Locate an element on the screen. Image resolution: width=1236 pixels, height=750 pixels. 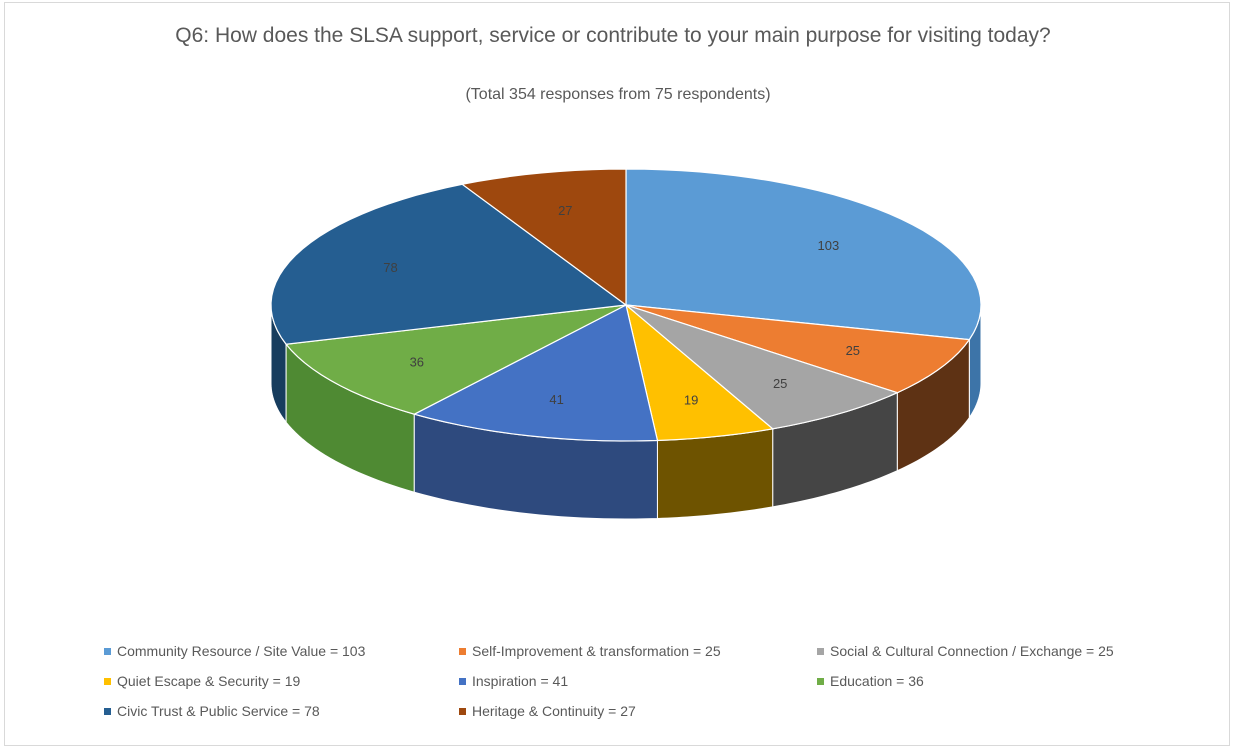
data-label-0: 103 is located at coordinates (829, 245).